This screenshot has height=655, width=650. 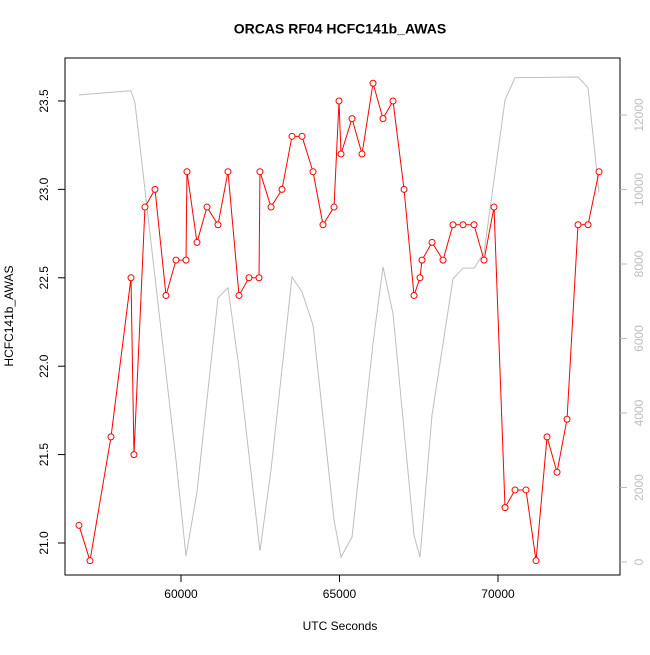 I want to click on y-tick-label: 21.0, so click(x=44, y=543).